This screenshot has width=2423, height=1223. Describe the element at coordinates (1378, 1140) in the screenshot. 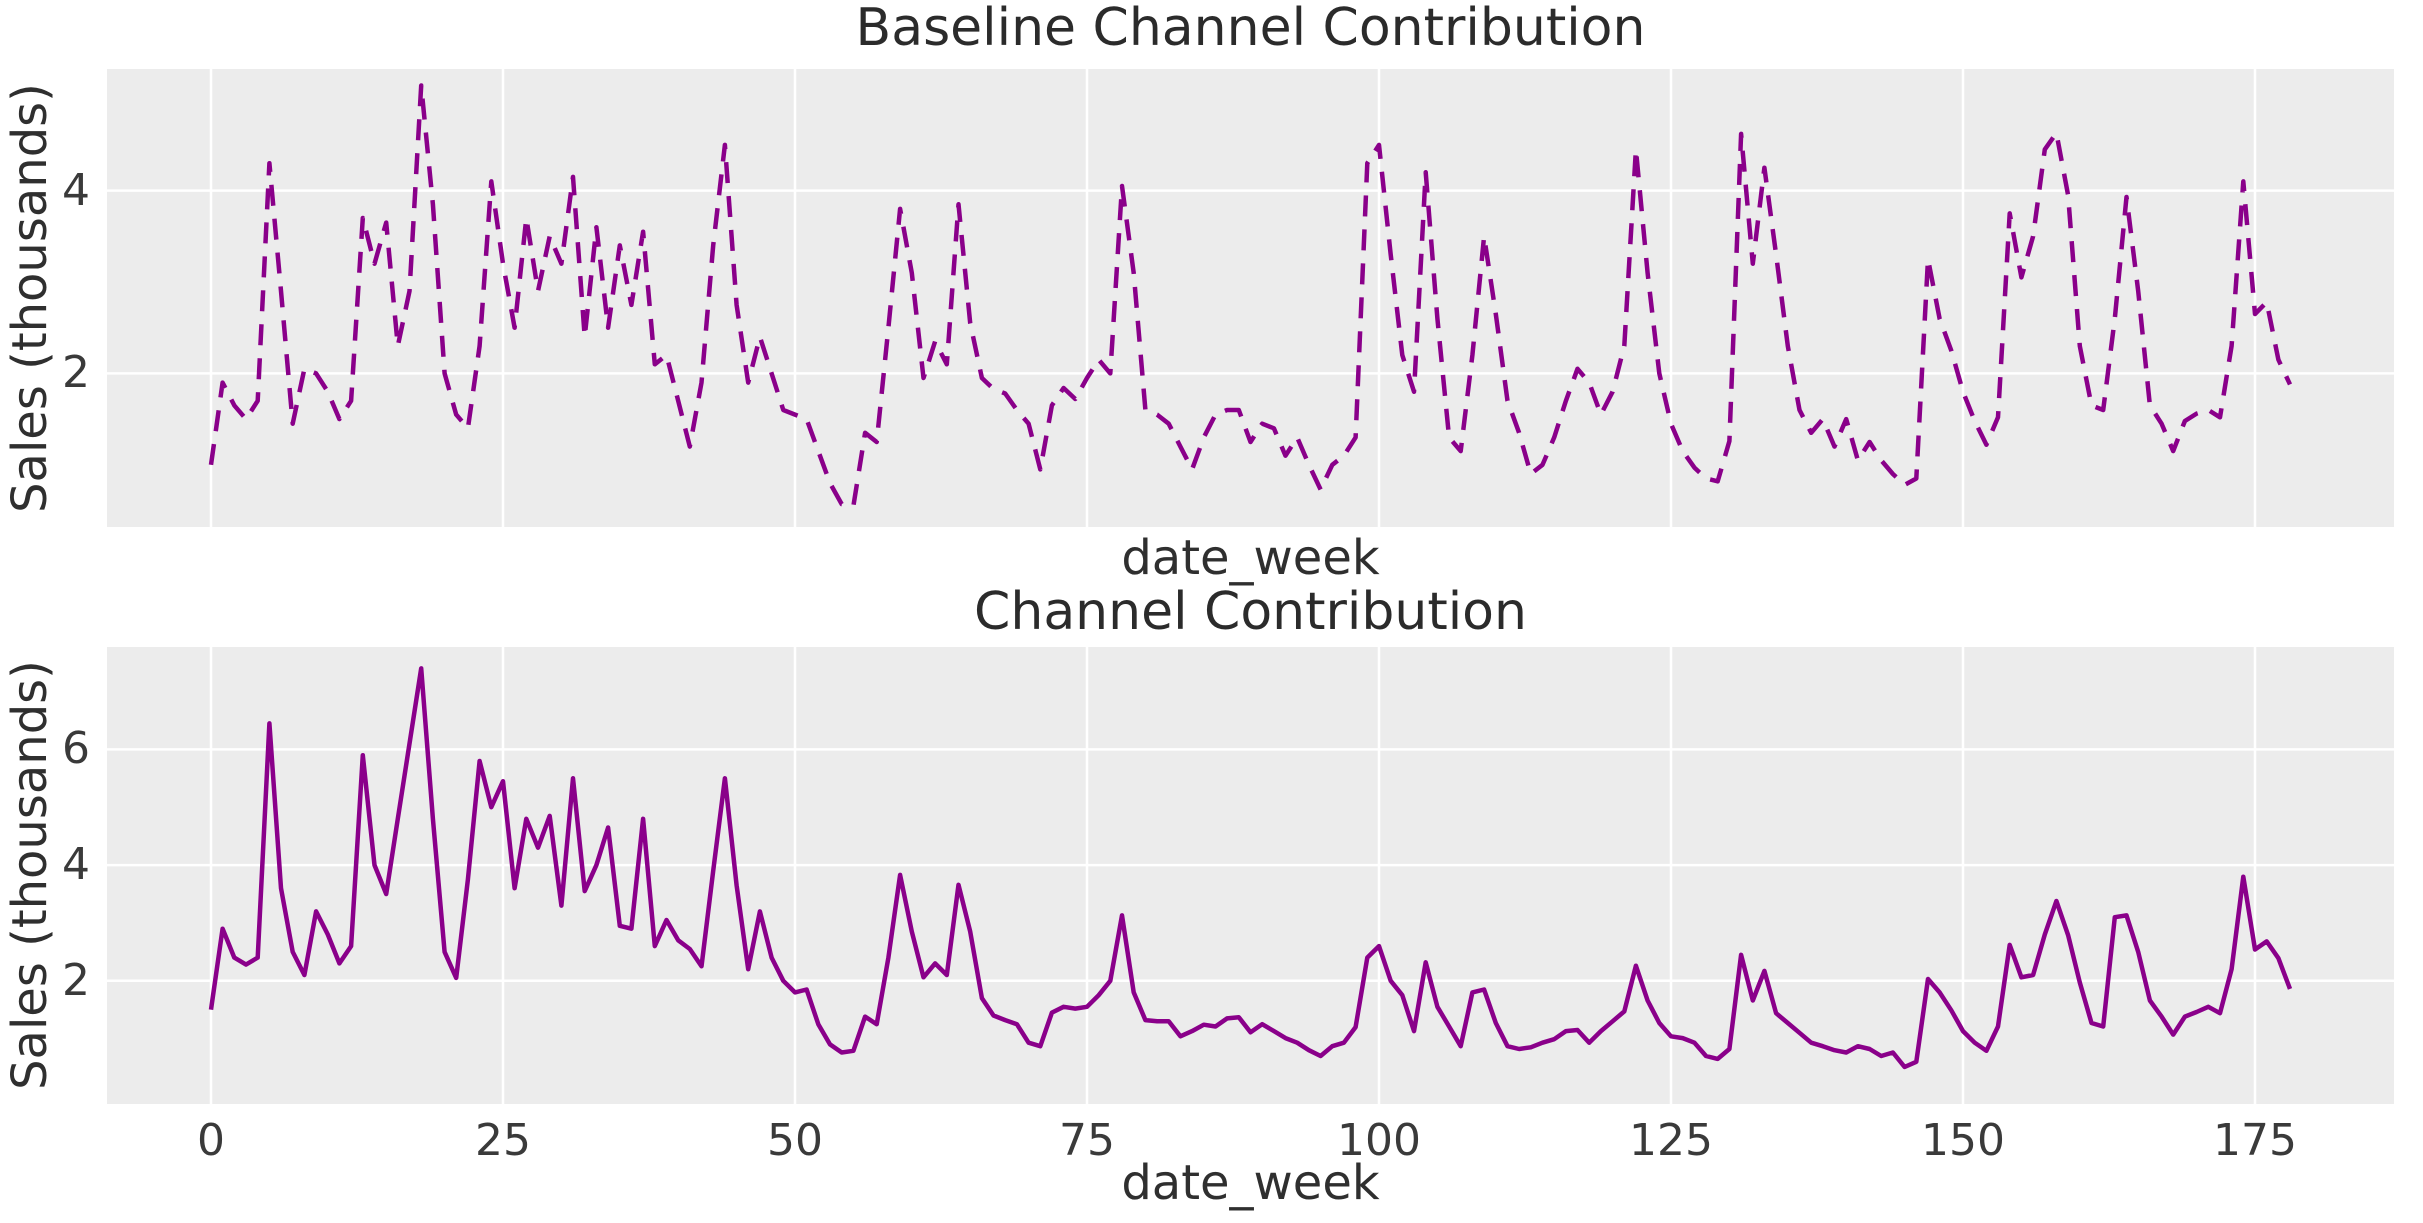

I see `x-tick-label: 100` at that location.